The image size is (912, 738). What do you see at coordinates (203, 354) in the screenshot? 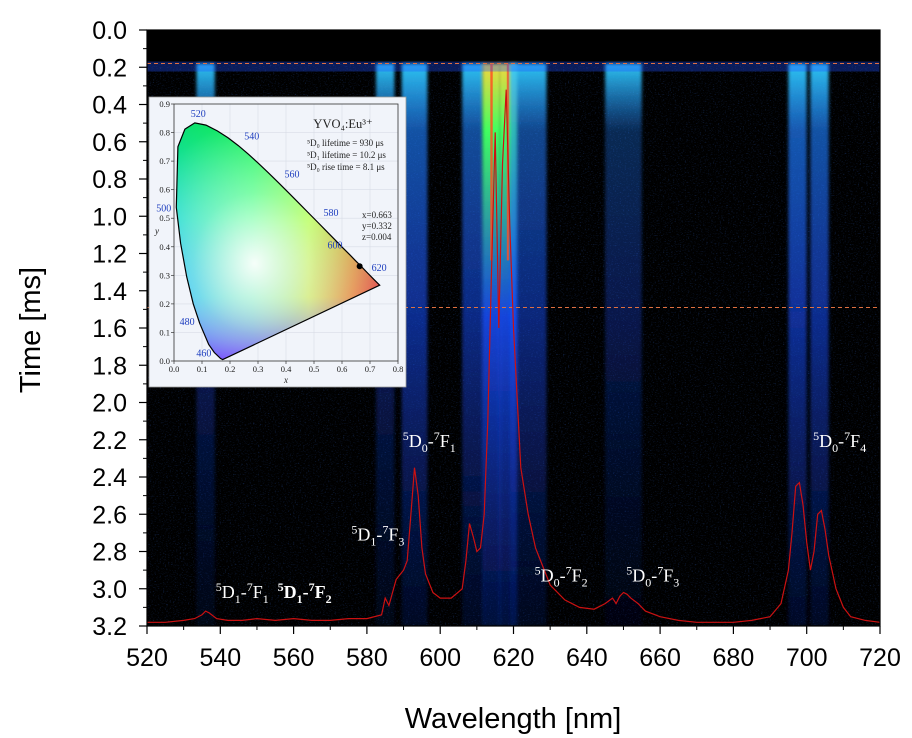
I see `locus-wavelength-label: 460` at bounding box center [203, 354].